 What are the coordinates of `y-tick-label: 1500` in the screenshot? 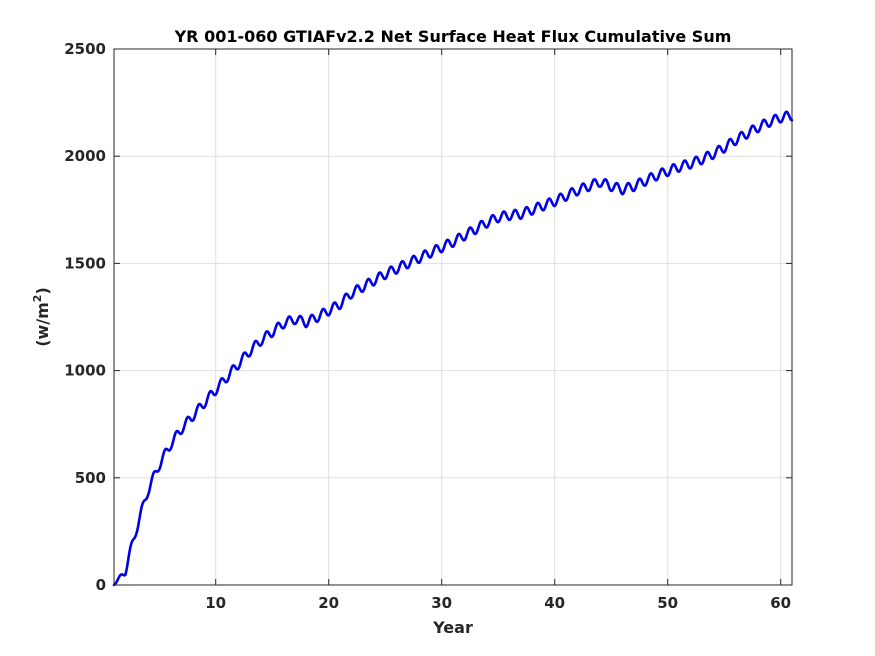 It's located at (85, 263).